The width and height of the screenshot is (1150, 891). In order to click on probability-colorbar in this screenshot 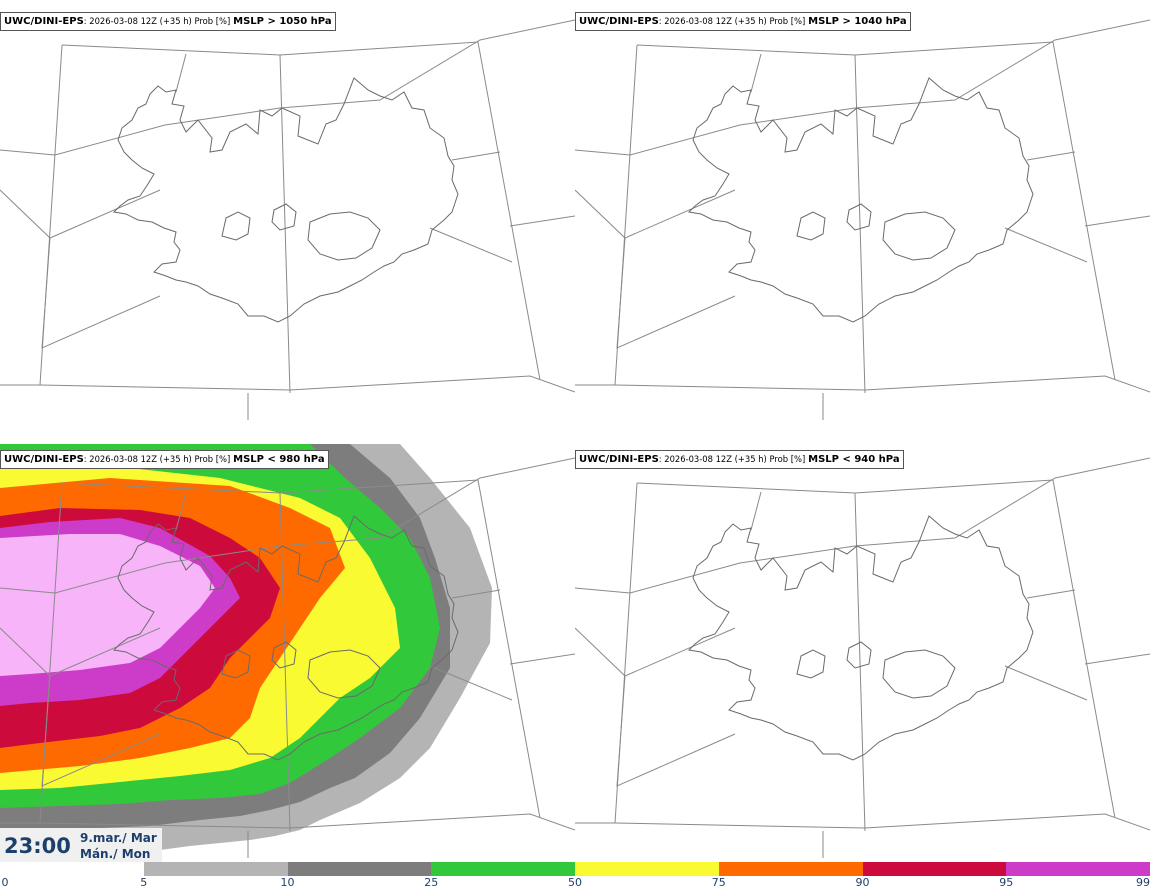, I will do `click(575, 869)`.